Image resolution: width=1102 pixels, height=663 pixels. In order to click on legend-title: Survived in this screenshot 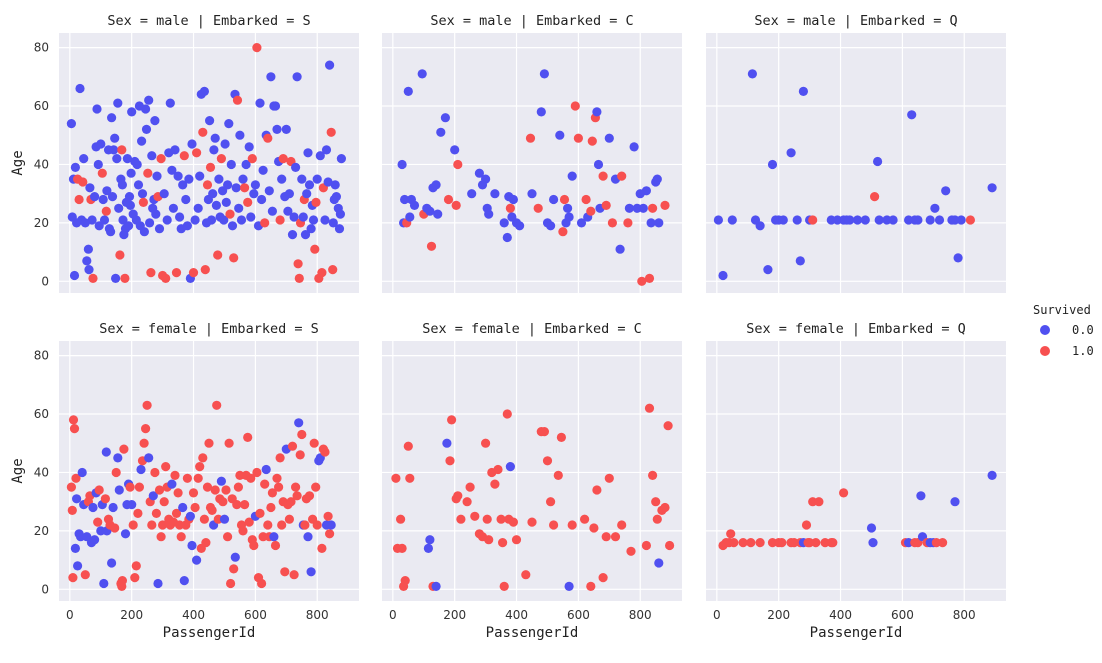, I will do `click(1062, 310)`.